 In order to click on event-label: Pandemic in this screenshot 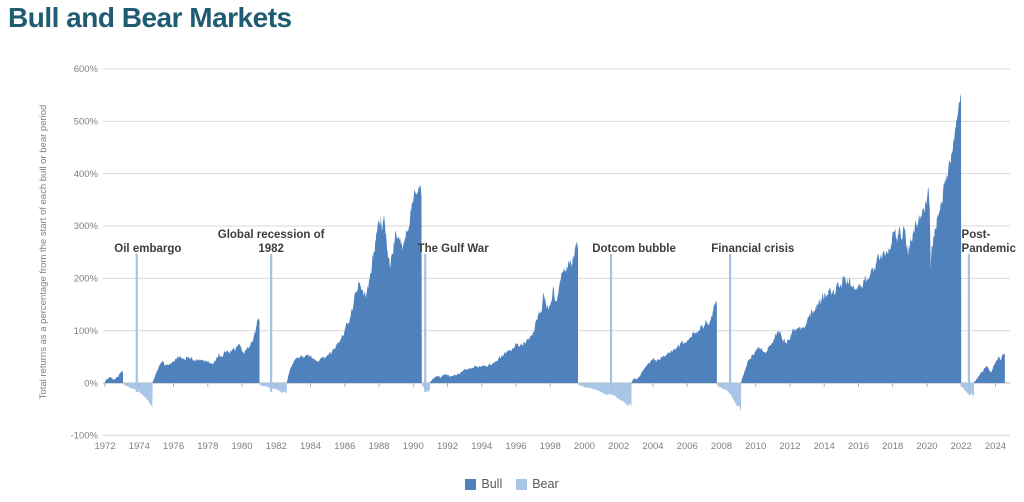, I will do `click(989, 249)`.